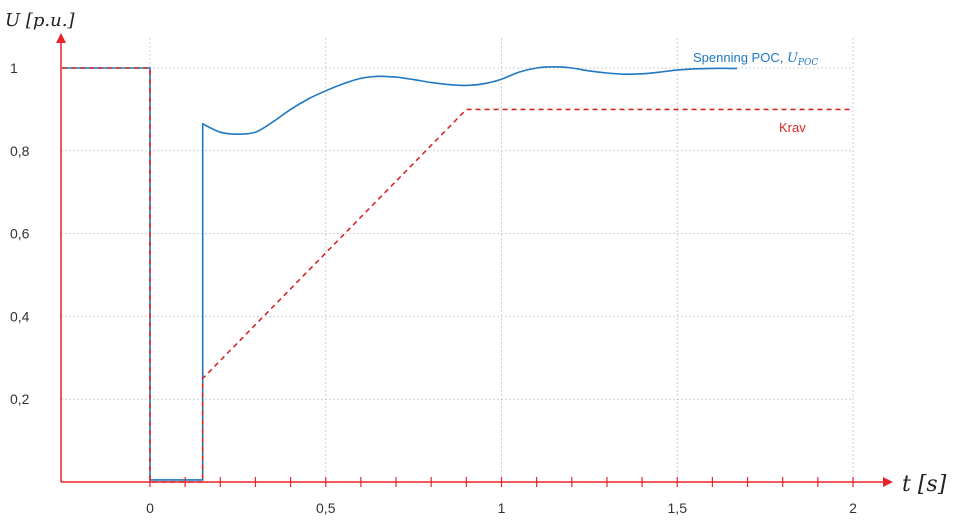 The width and height of the screenshot is (957, 522). What do you see at coordinates (20, 399) in the screenshot?
I see `y-tick-label: 0,2` at bounding box center [20, 399].